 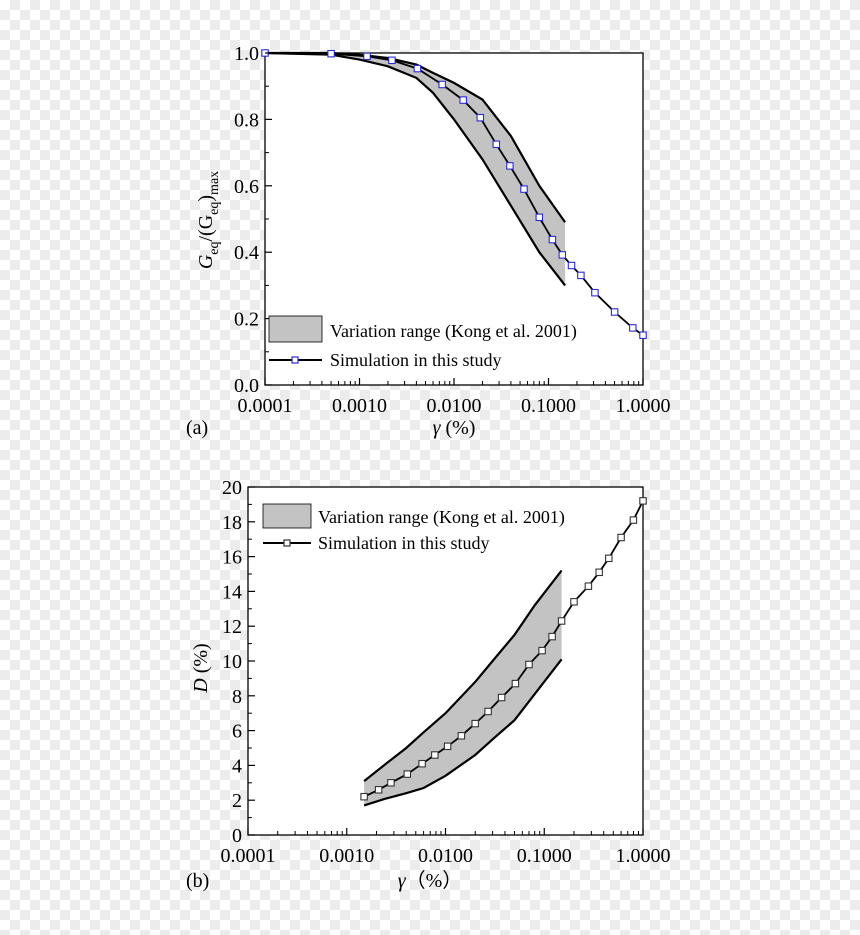 What do you see at coordinates (232, 488) in the screenshot?
I see `chart-b-ytick-label: 20` at bounding box center [232, 488].